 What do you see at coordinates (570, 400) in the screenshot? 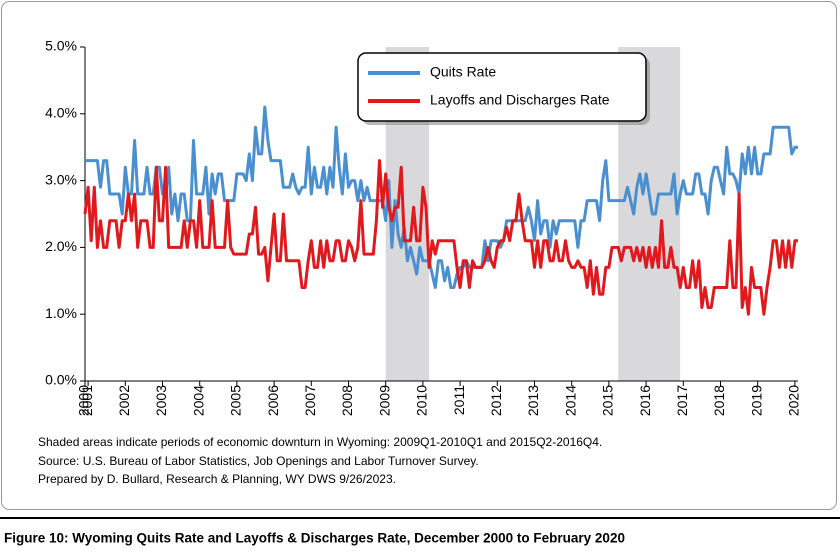
I see `x-tick-label: 2014` at bounding box center [570, 400].